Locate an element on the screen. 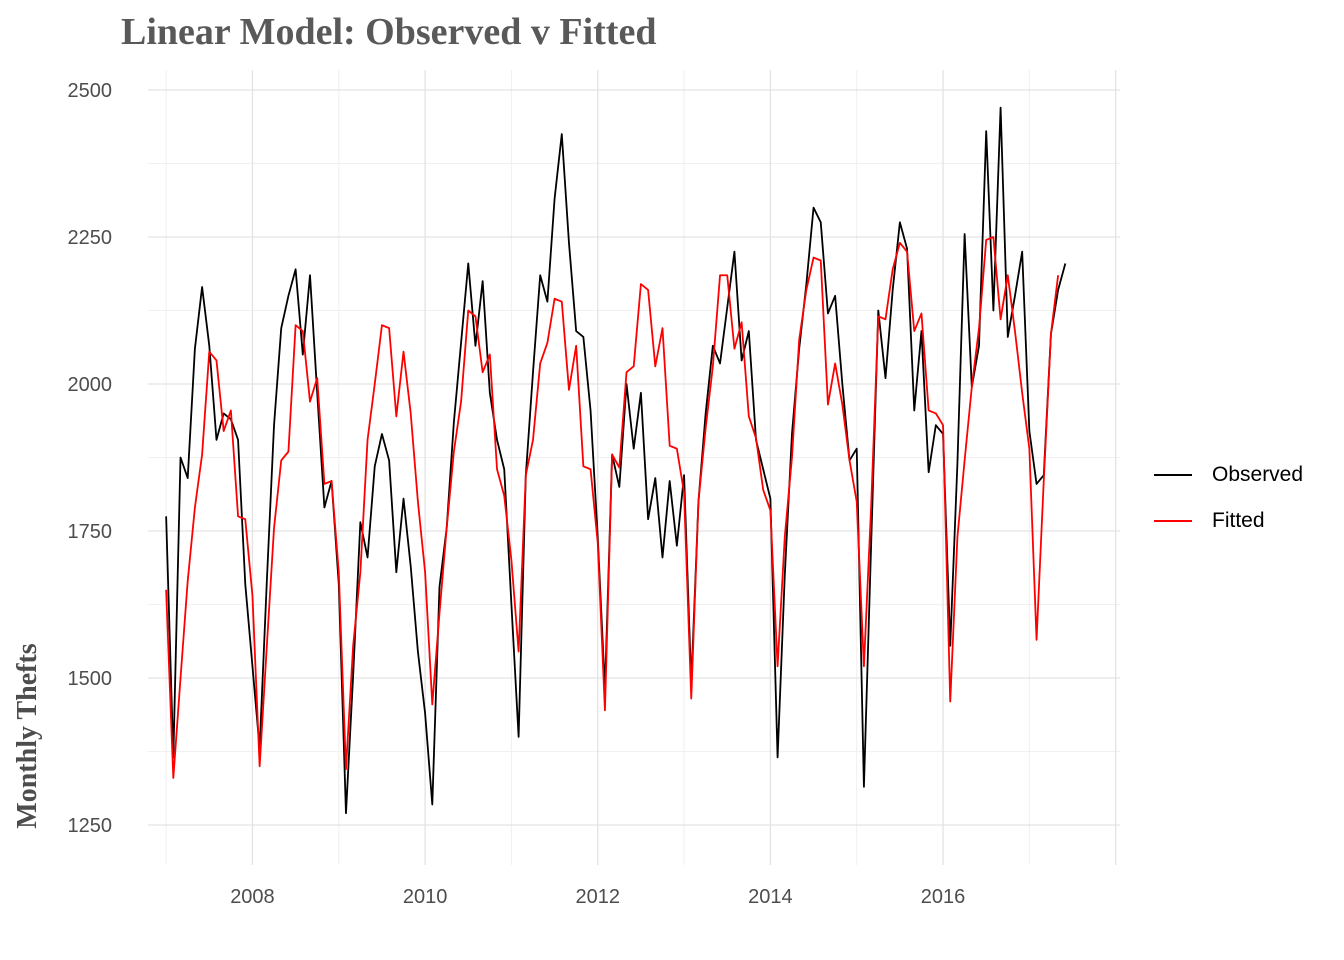 This screenshot has width=1344, height=960. y-axis-tick-label: 1750 is located at coordinates (90, 532).